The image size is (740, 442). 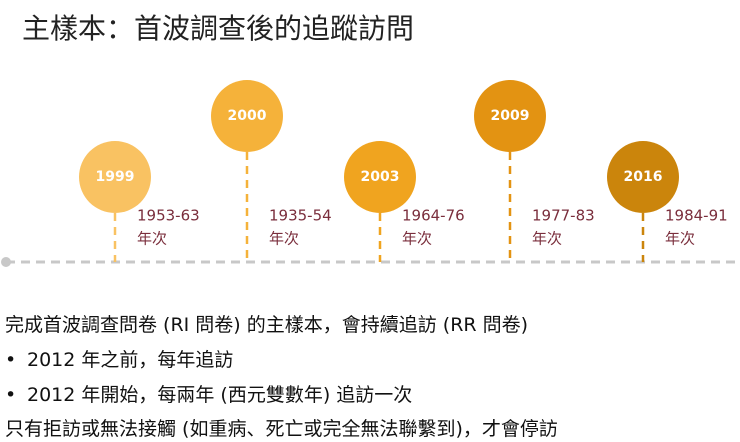 I want to click on year: 2009, so click(x=510, y=116).